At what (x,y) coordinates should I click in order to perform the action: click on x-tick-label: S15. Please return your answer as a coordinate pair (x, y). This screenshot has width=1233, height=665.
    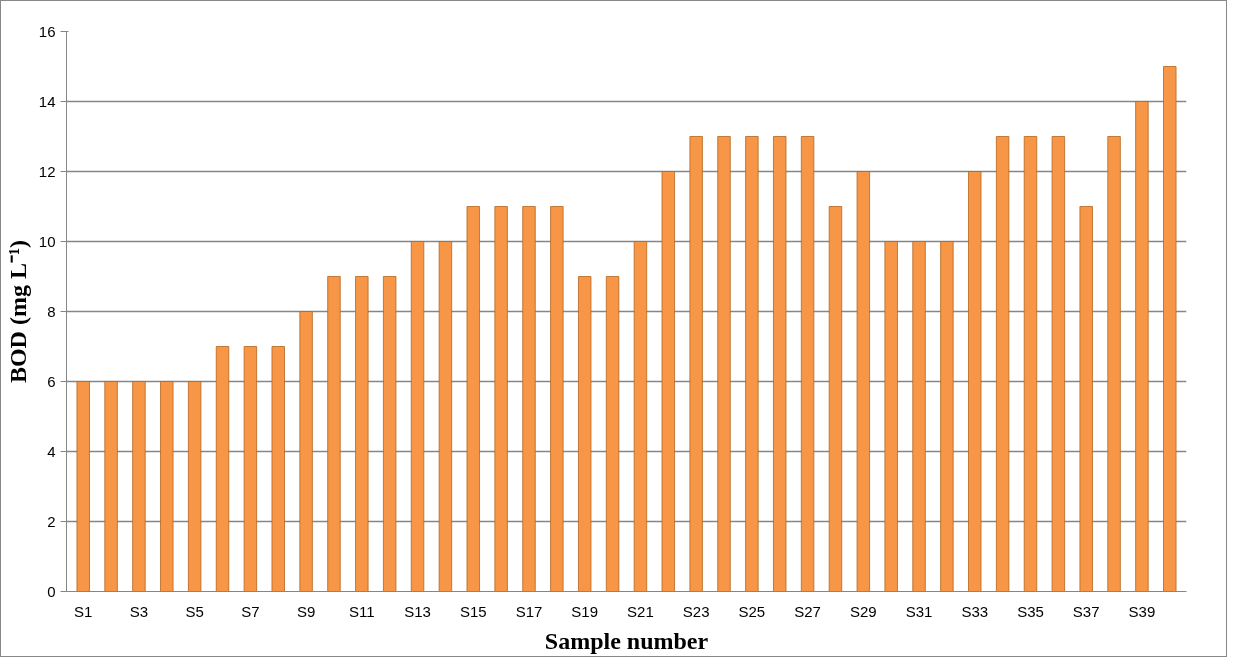
    Looking at the image, I should click on (473, 611).